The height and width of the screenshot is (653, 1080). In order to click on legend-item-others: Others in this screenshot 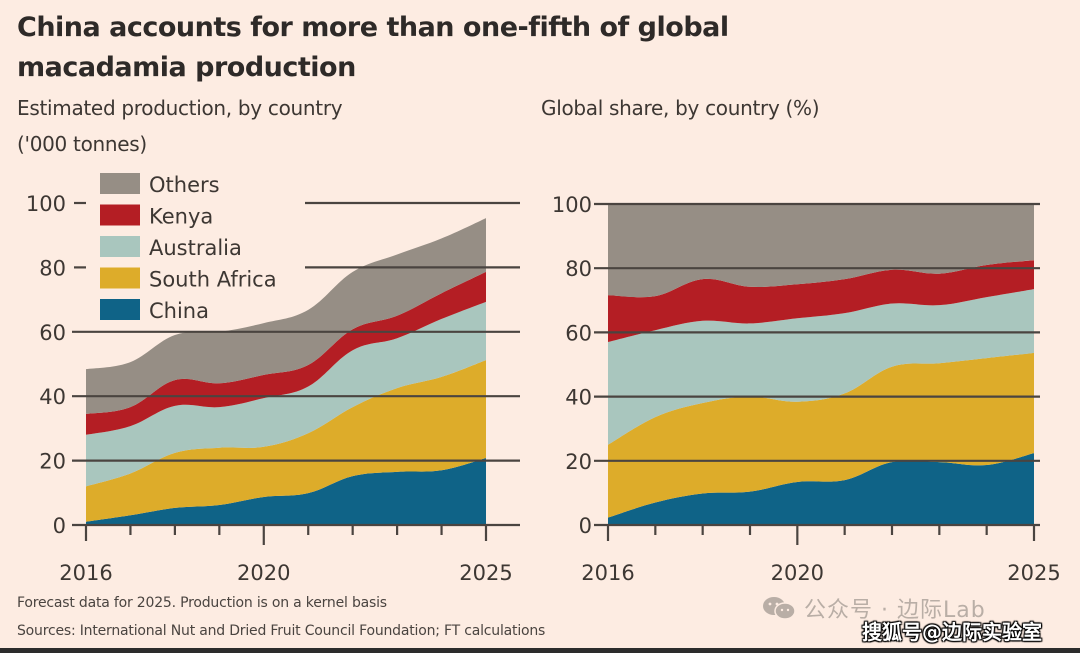, I will do `click(160, 185)`.